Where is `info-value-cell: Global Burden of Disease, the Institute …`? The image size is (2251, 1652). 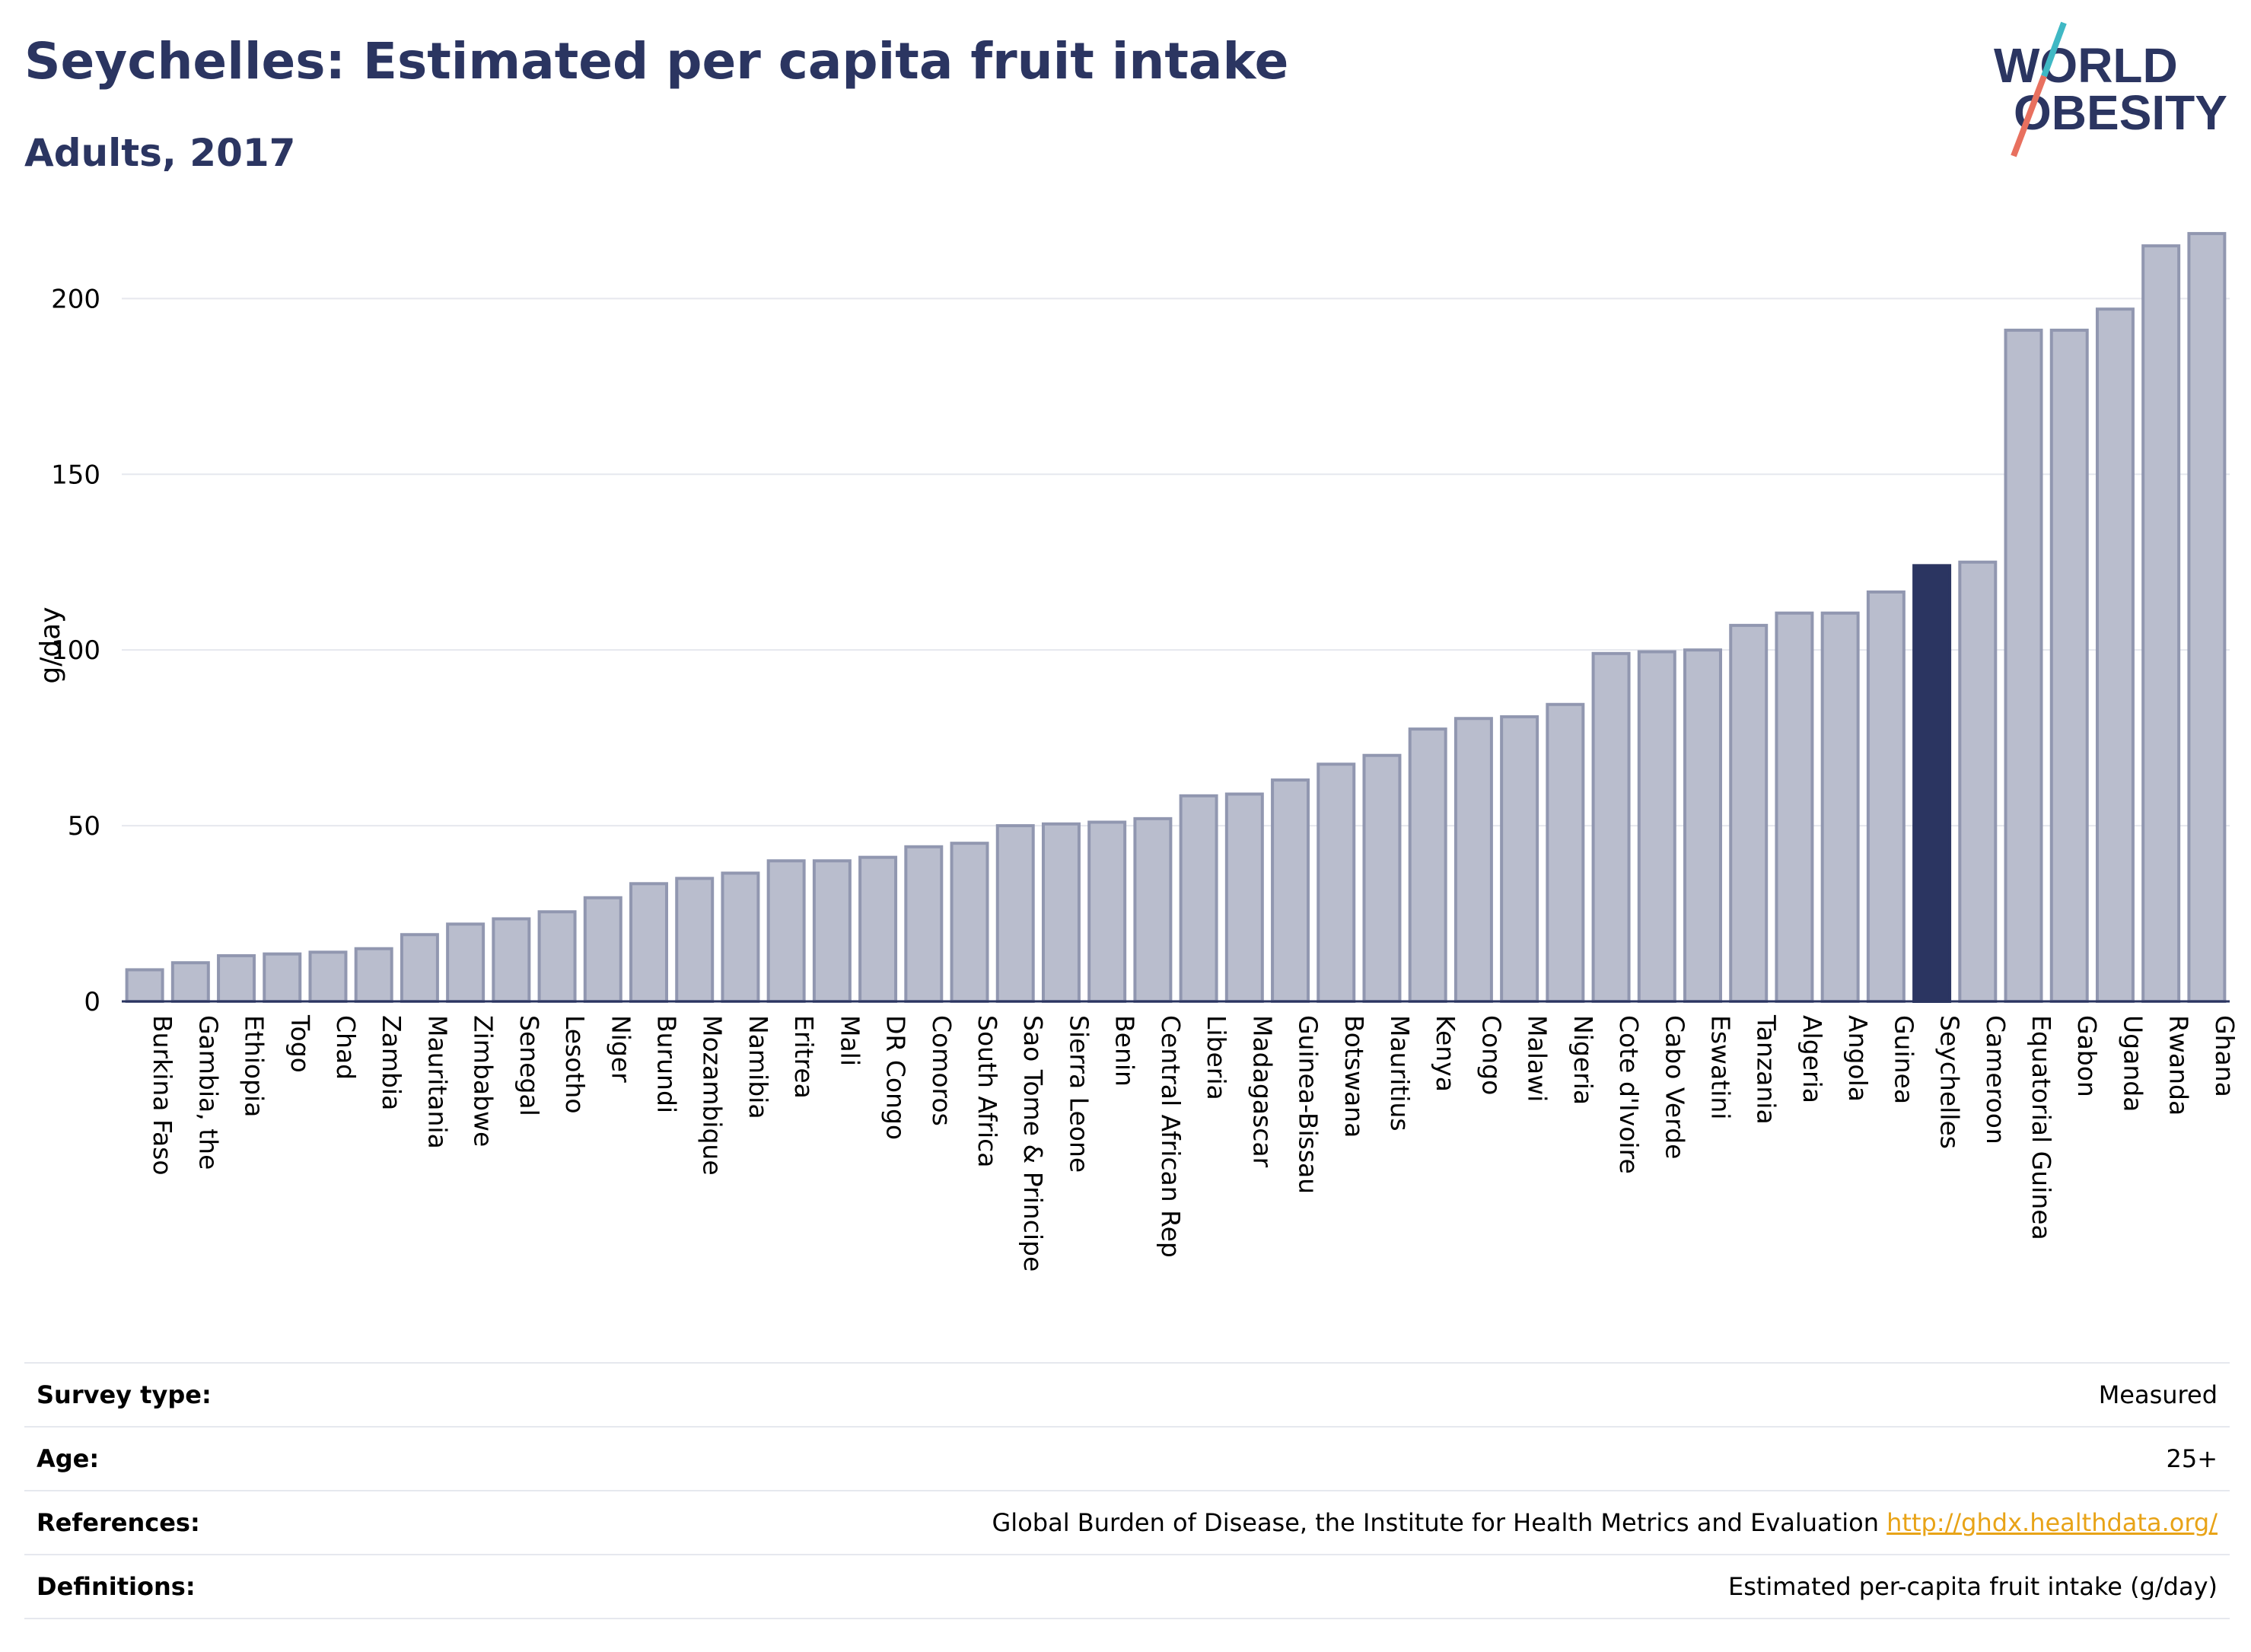
info-value-cell: Global Burden of Disease, the Institute … is located at coordinates (1278, 1522).